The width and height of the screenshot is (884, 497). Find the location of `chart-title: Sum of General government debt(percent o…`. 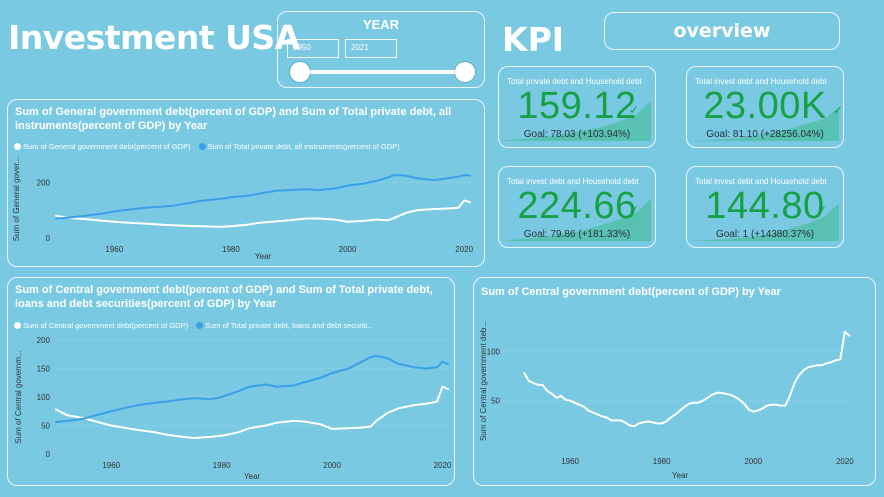

chart-title: Sum of General government debt(percent o… is located at coordinates (233, 119).